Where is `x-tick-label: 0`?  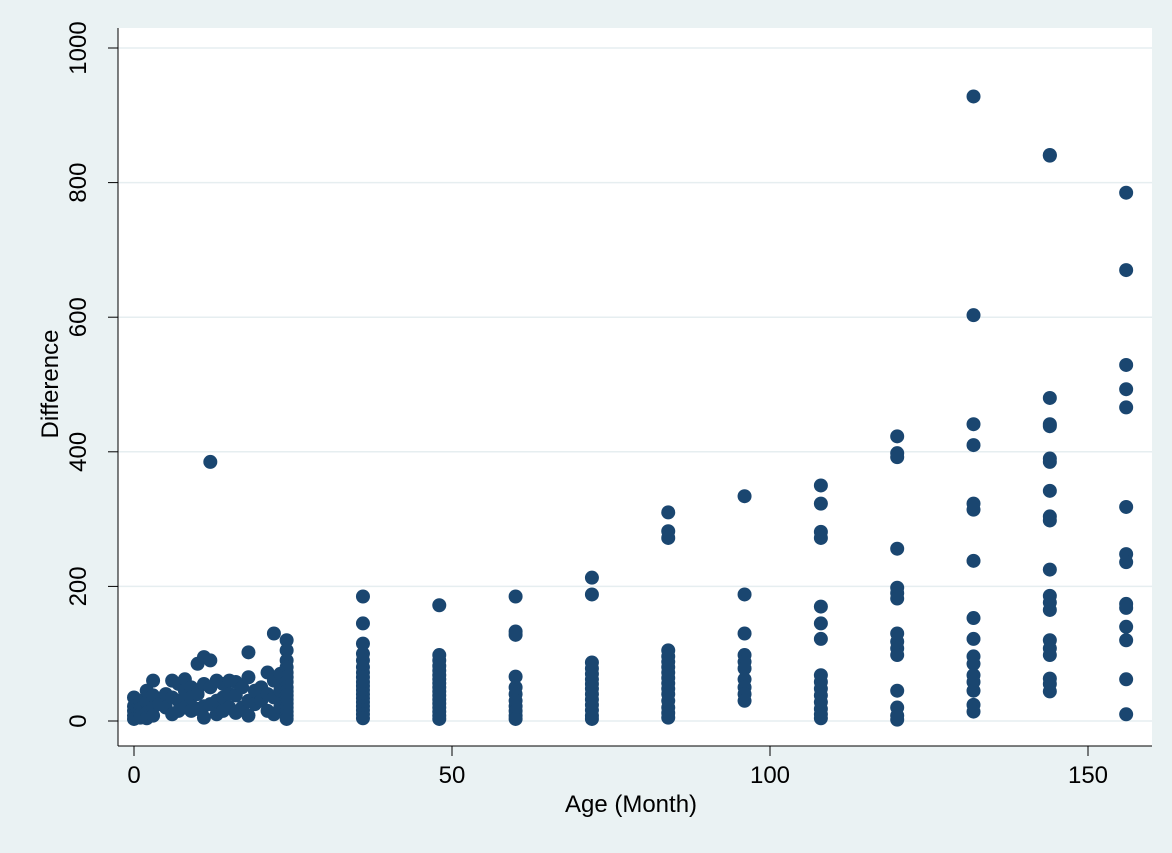
x-tick-label: 0 is located at coordinates (133, 775).